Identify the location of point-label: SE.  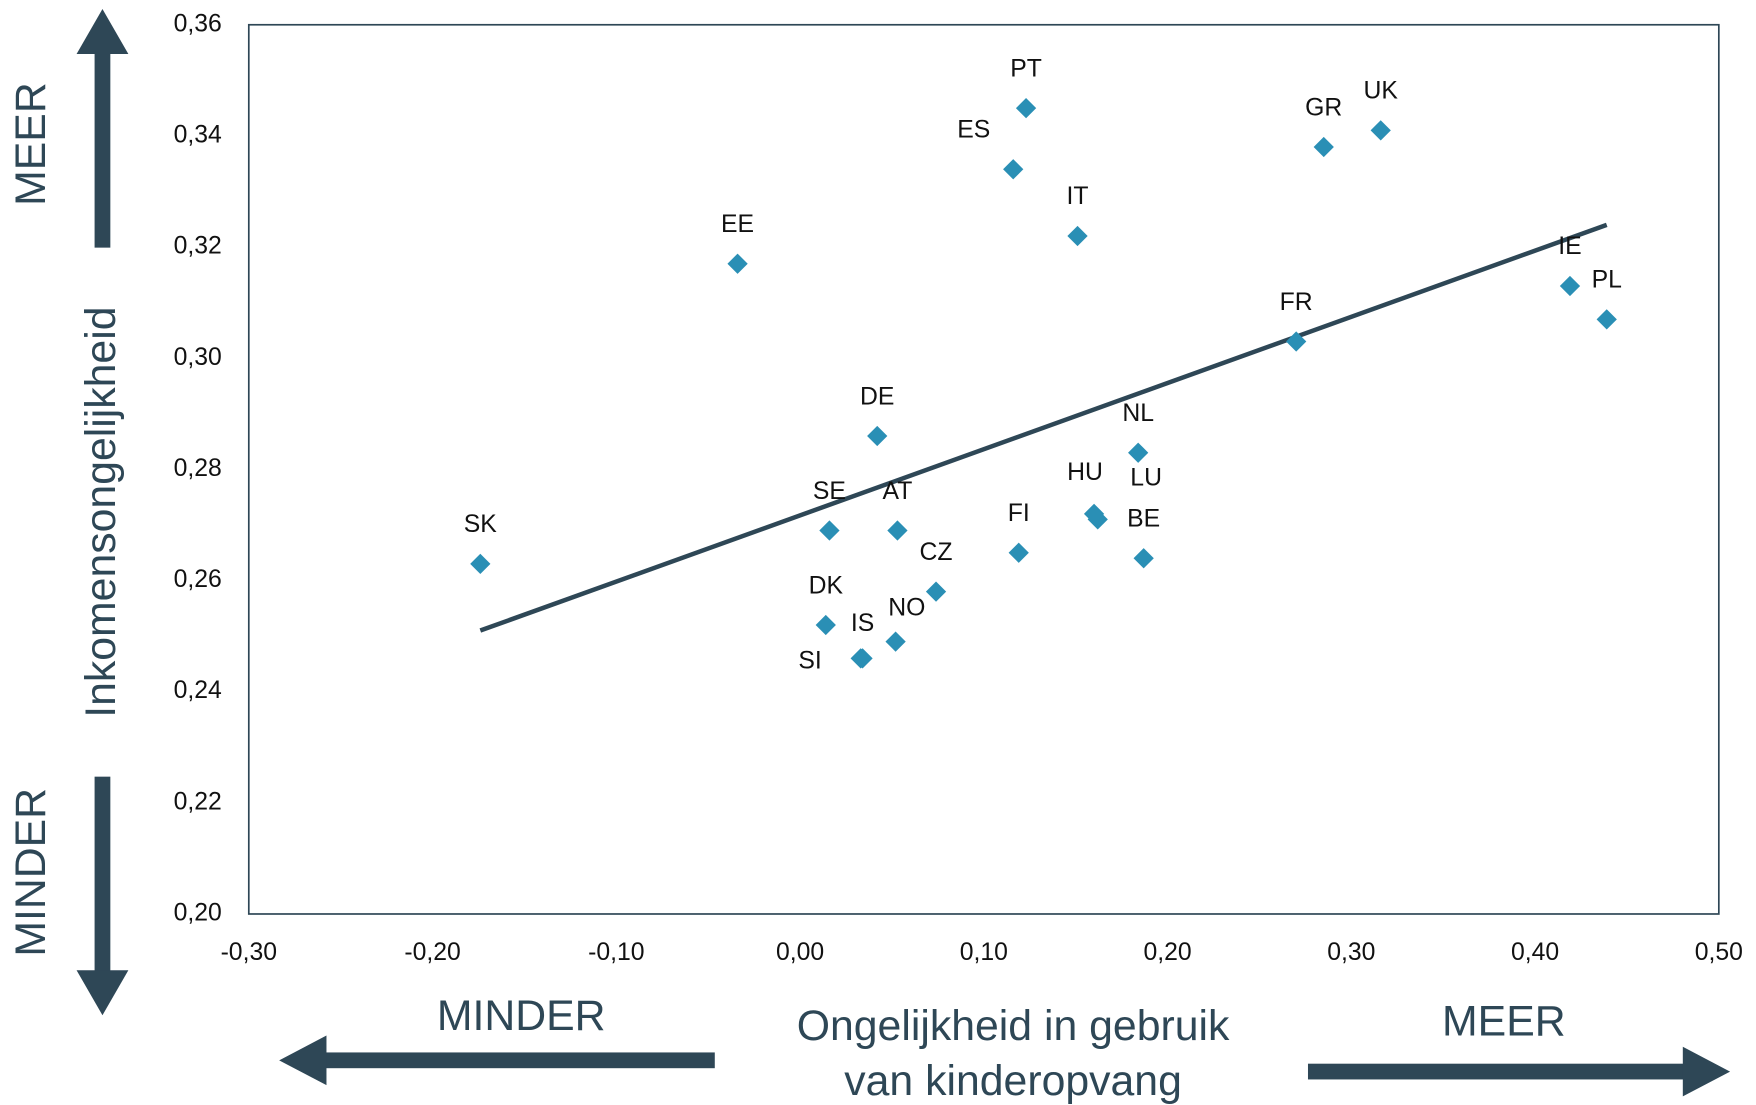
(829, 491).